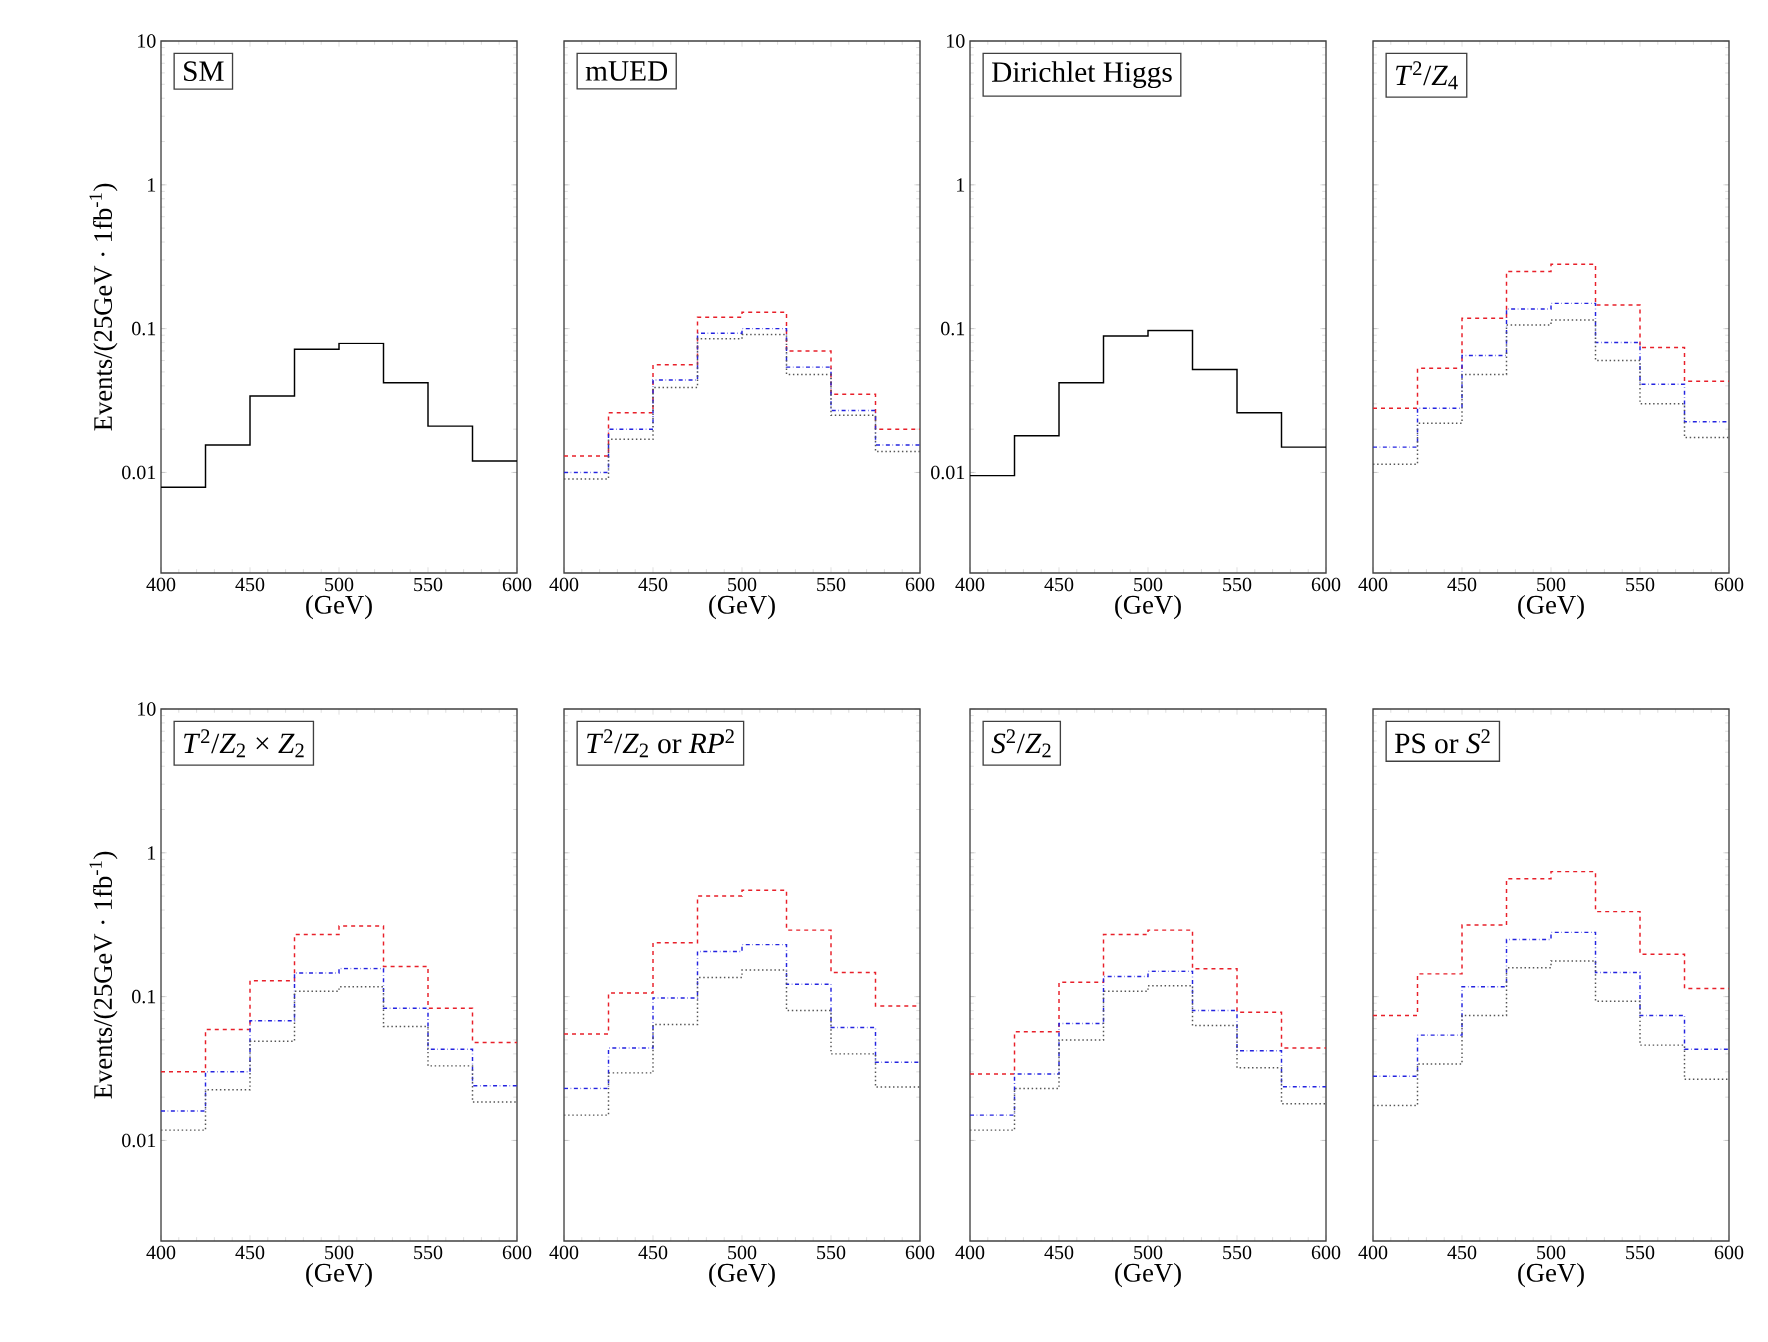 The image size is (1768, 1342). Describe the element at coordinates (660, 743) in the screenshot. I see `text: T$^{2}$/Z$_{2}$ or RP$^{2}$` at that location.